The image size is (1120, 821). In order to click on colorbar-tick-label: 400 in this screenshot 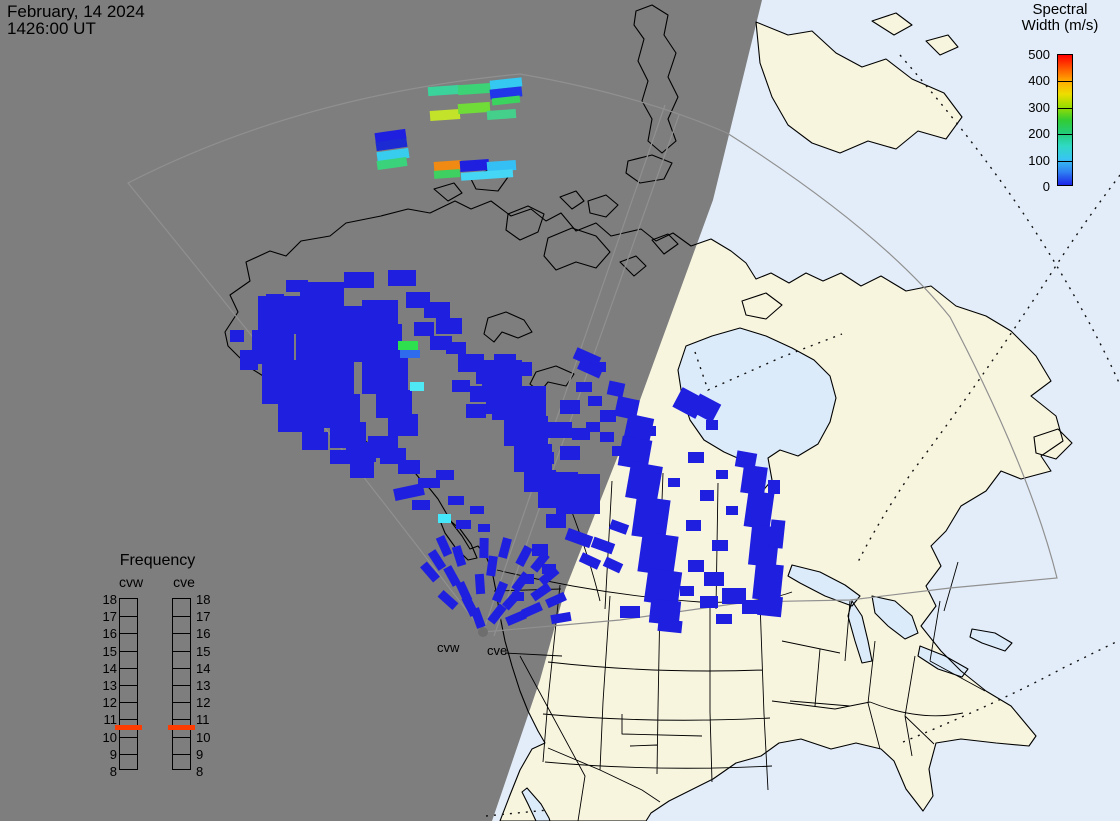, I will do `click(1039, 81)`.